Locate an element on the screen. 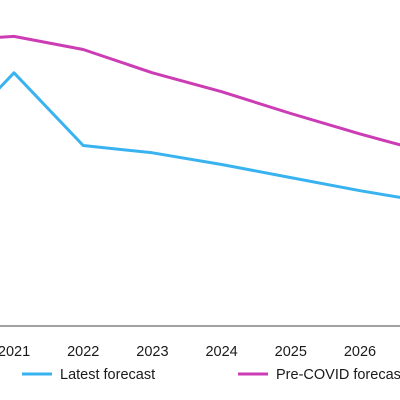 The image size is (400, 400). legend-label-latest-forecast: Latest forecast is located at coordinates (107, 375).